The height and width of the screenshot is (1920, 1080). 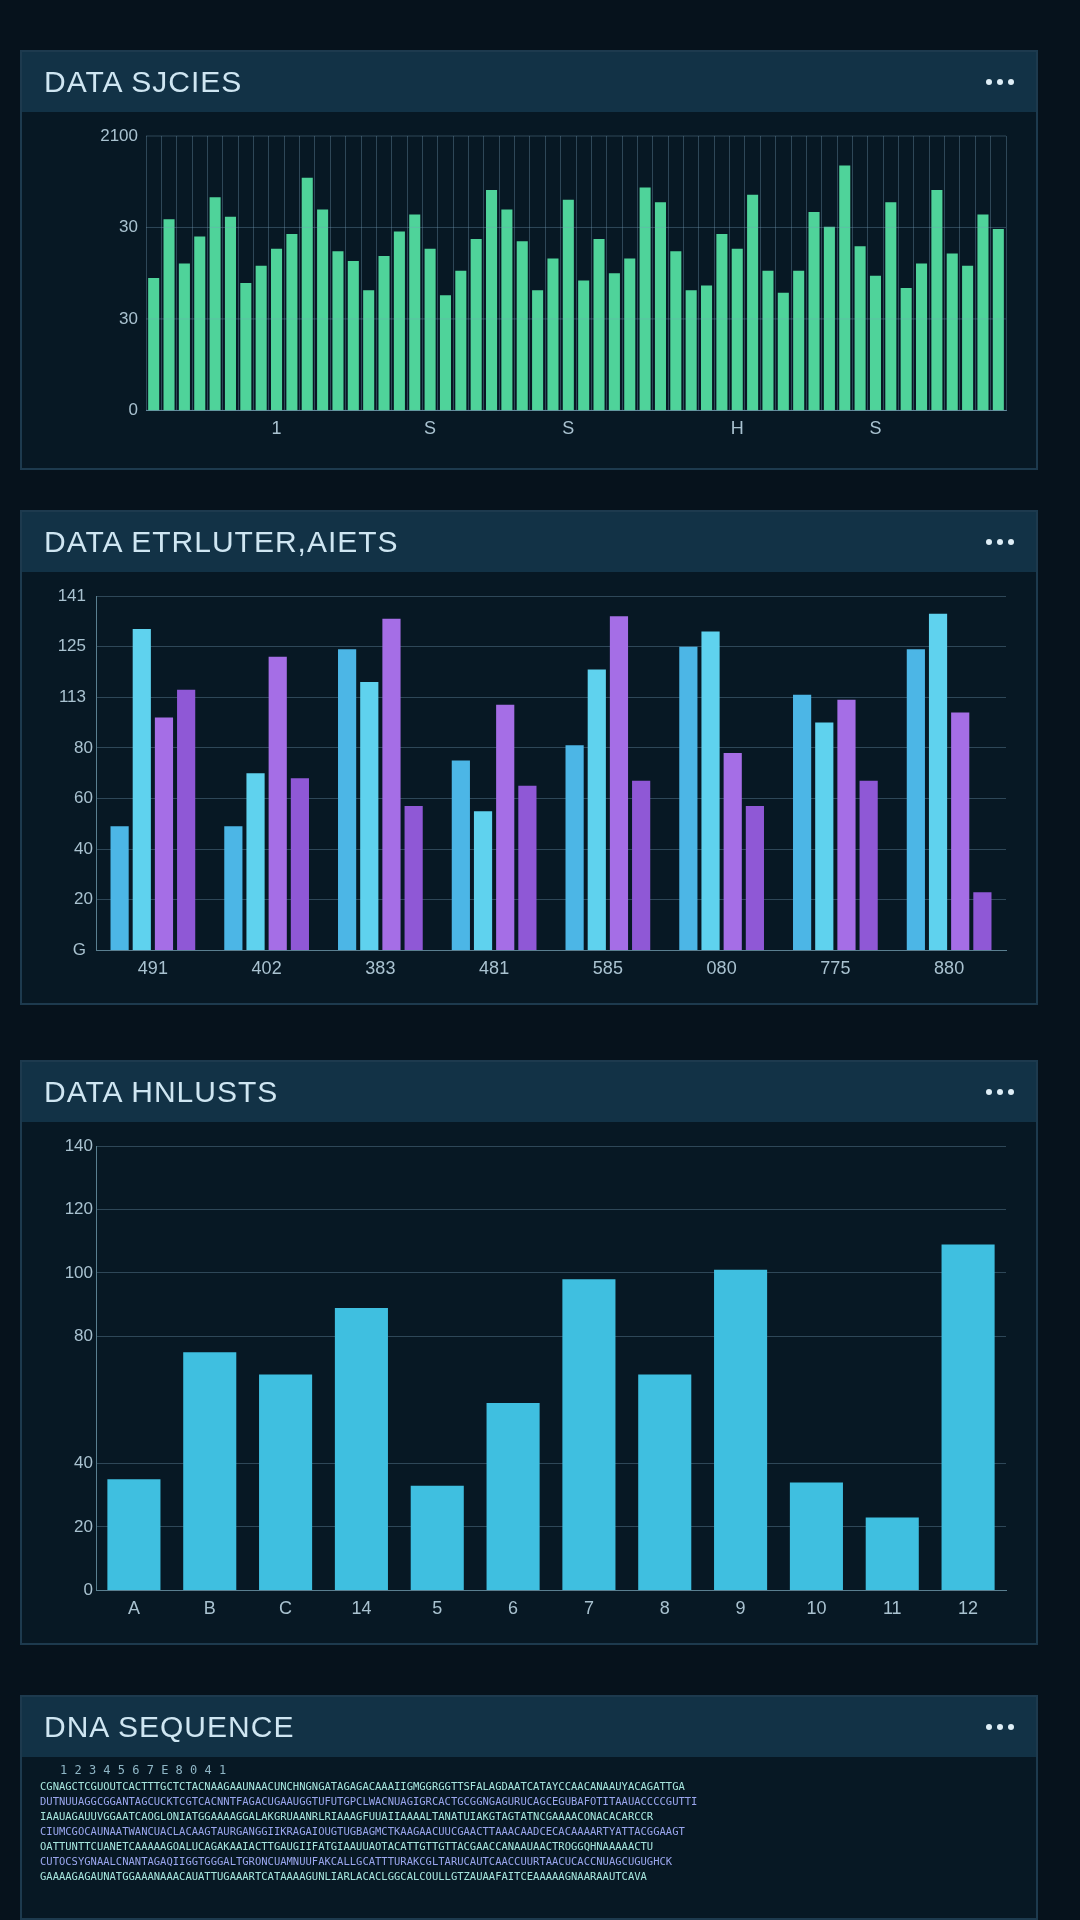 I want to click on x-tick-label: 11, so click(x=892, y=1608).